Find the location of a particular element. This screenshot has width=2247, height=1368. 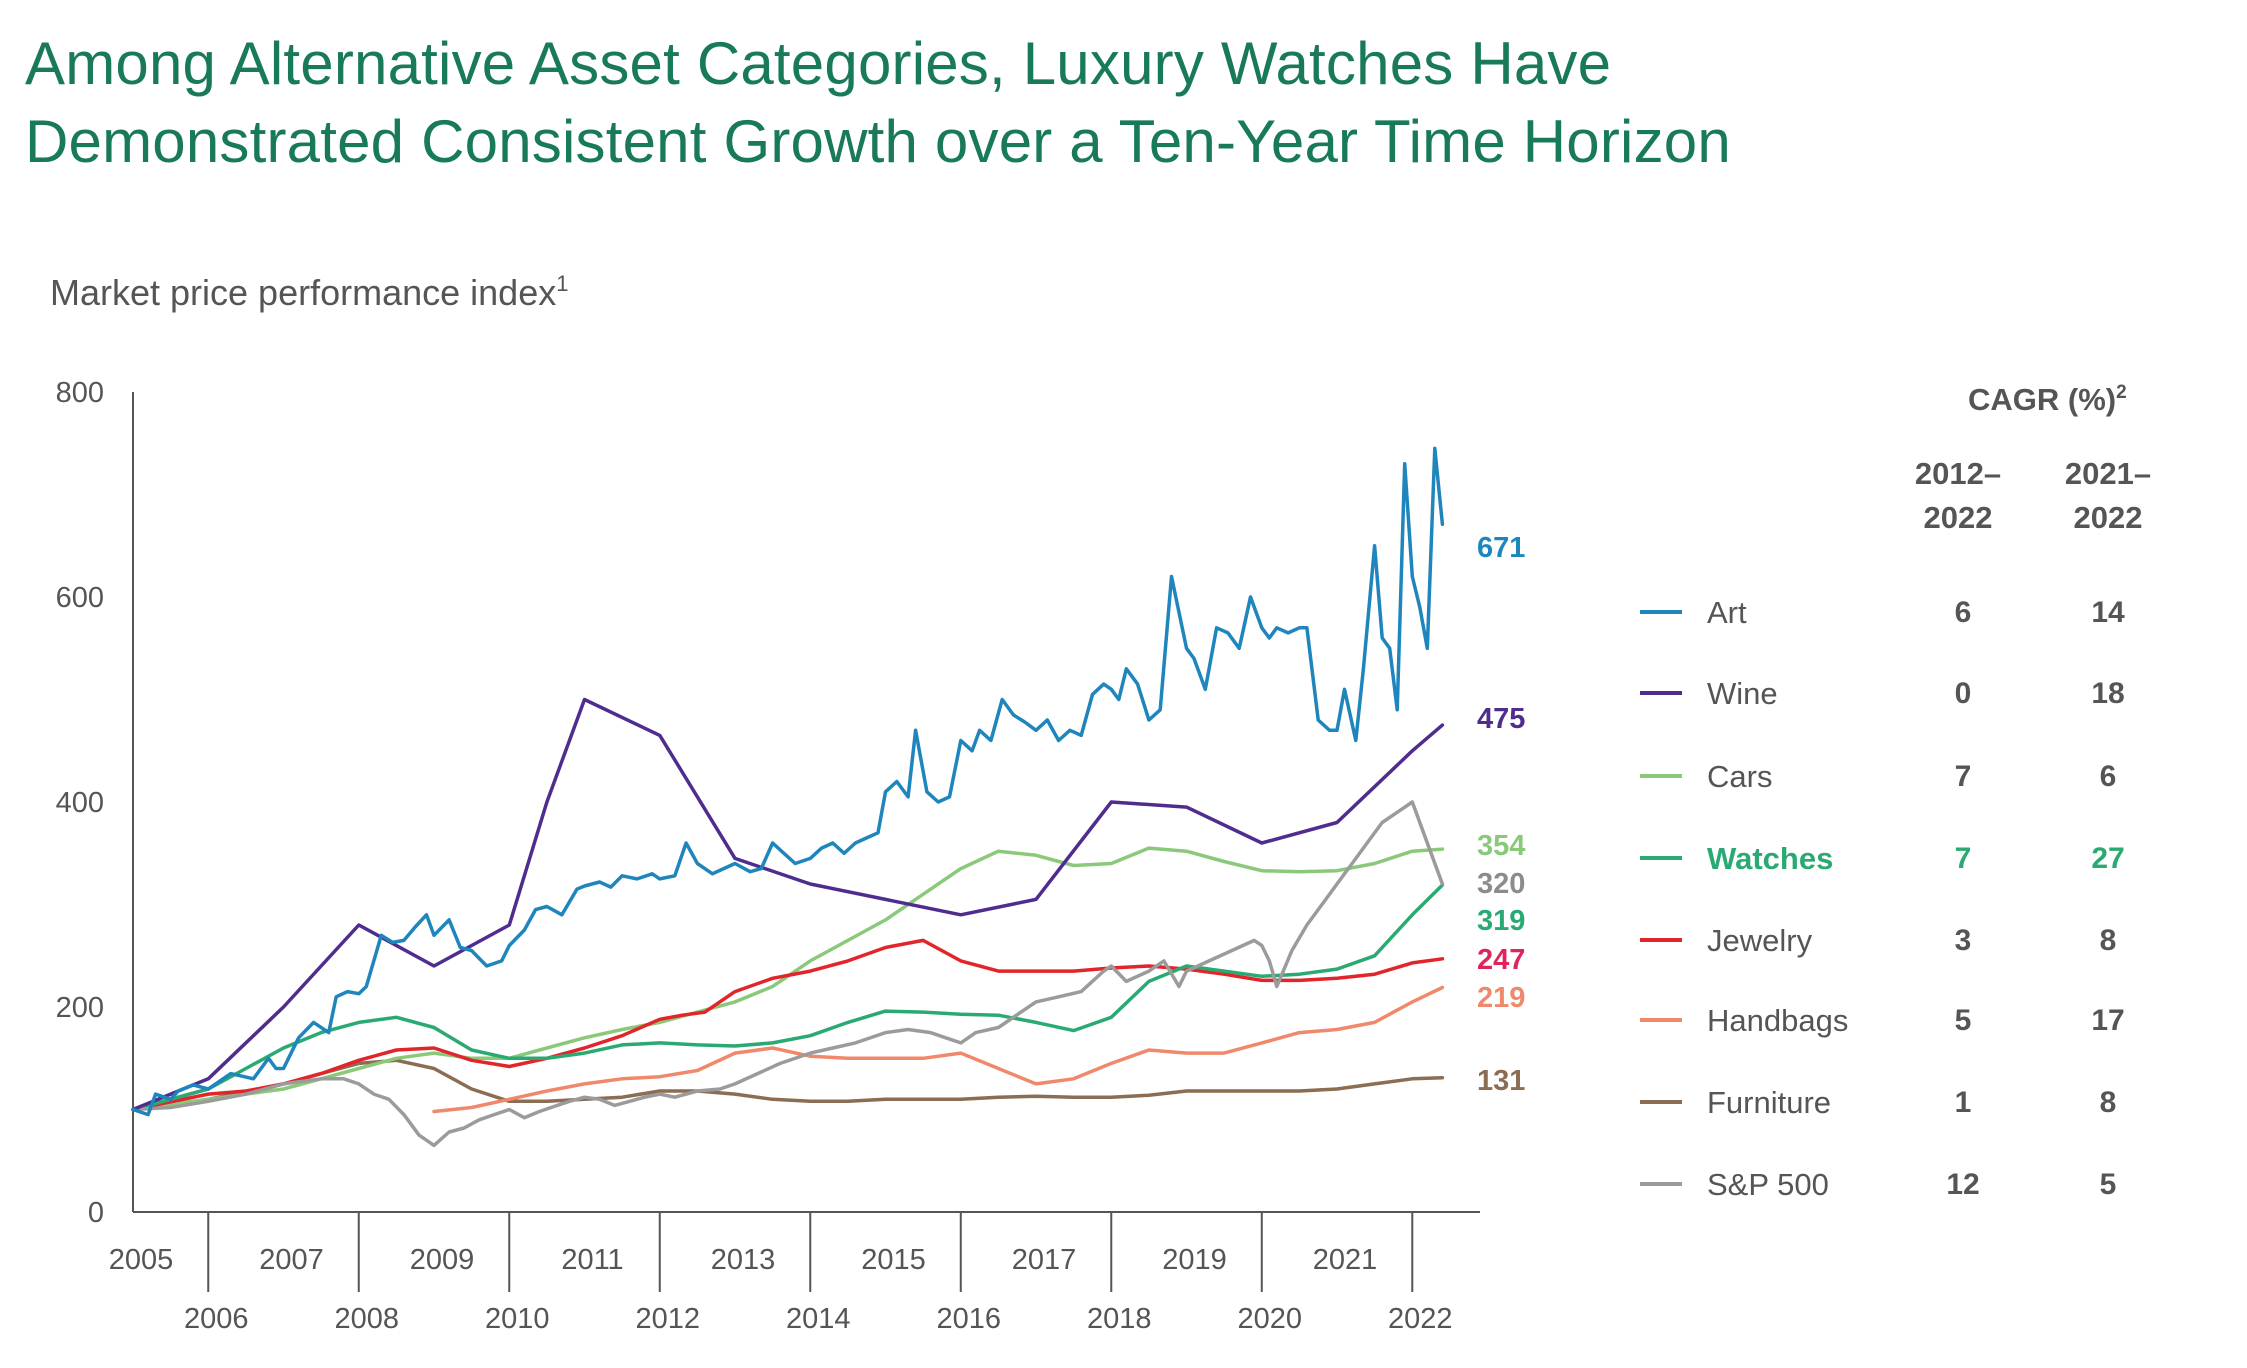

x-tick-label: 2011 is located at coordinates (592, 1260).